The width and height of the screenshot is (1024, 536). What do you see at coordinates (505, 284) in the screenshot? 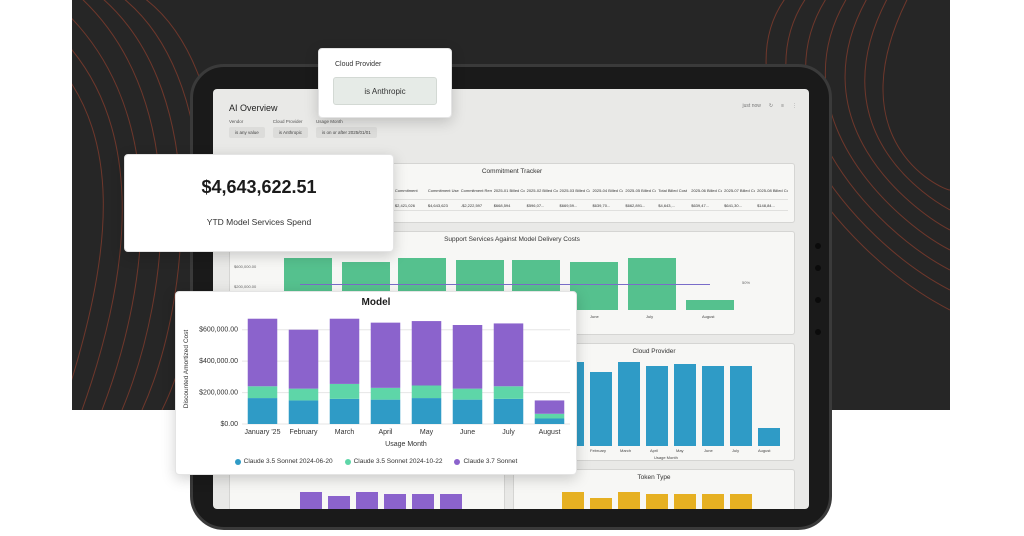
I see `support-line` at bounding box center [505, 284].